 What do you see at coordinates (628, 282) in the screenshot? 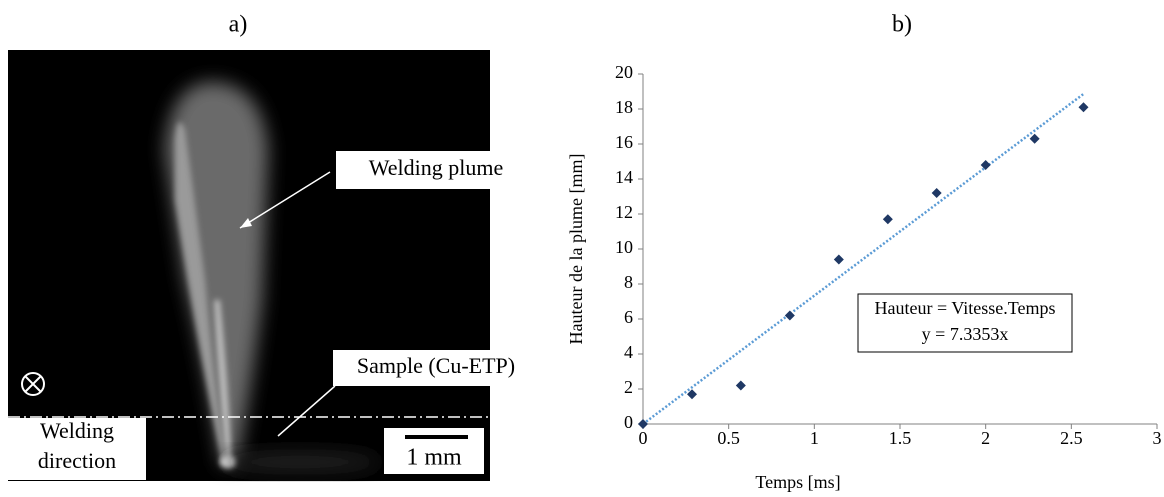
I see `y-tick-label: 8` at bounding box center [628, 282].